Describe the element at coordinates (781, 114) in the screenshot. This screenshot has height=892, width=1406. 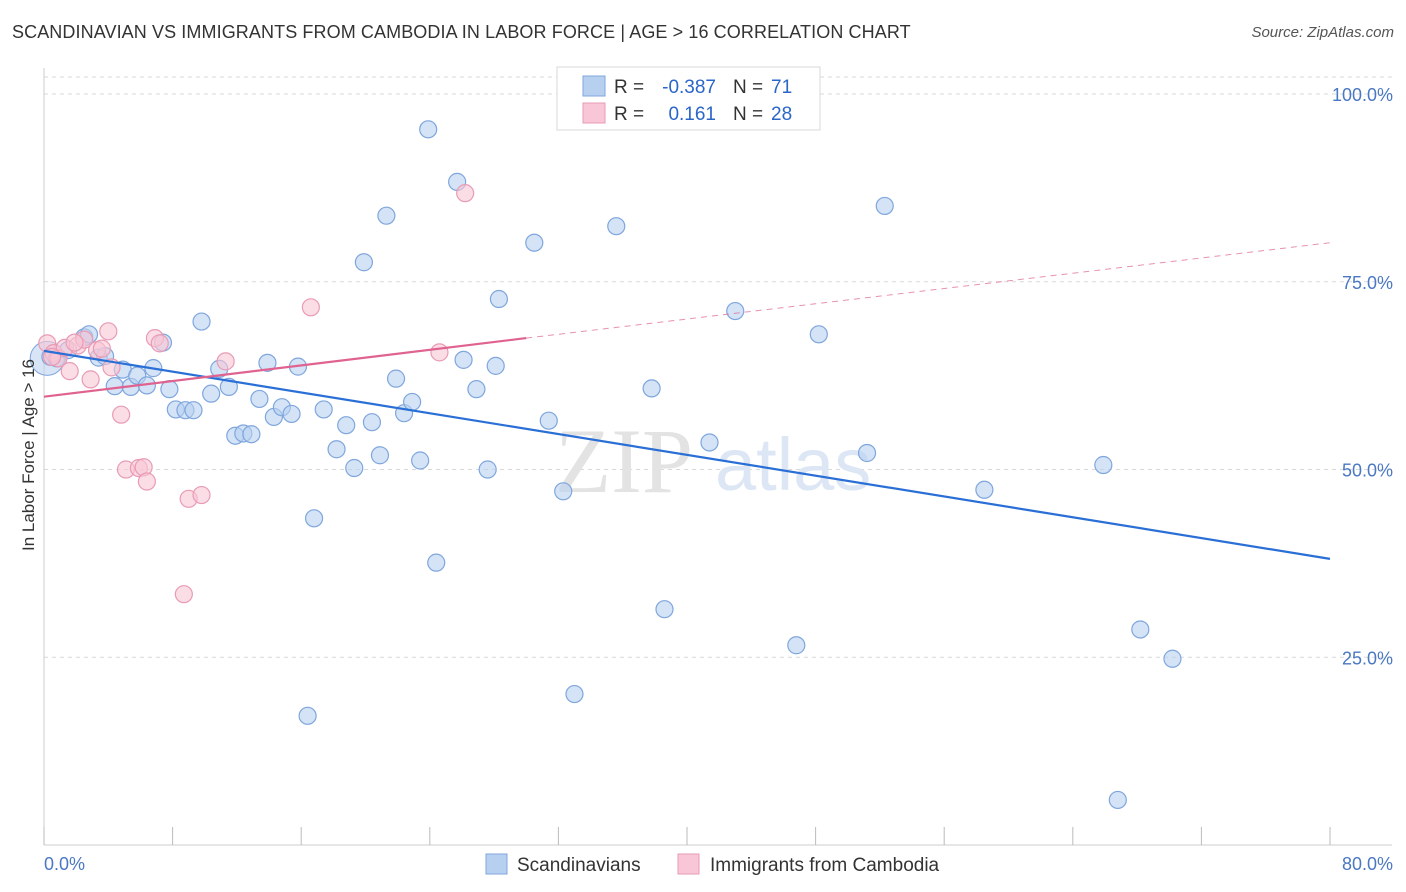
I see `legend-n-value-2: 28` at that location.